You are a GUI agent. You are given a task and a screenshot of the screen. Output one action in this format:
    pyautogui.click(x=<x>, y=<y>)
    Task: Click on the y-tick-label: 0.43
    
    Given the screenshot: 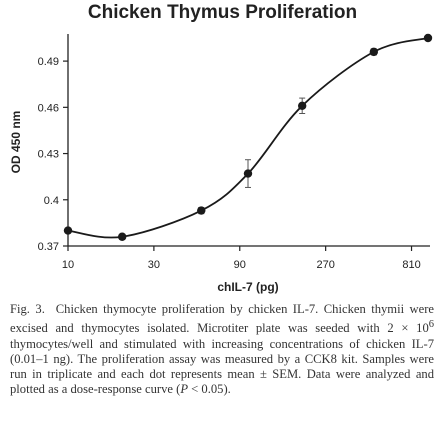 What is the action you would take?
    pyautogui.click(x=48, y=155)
    